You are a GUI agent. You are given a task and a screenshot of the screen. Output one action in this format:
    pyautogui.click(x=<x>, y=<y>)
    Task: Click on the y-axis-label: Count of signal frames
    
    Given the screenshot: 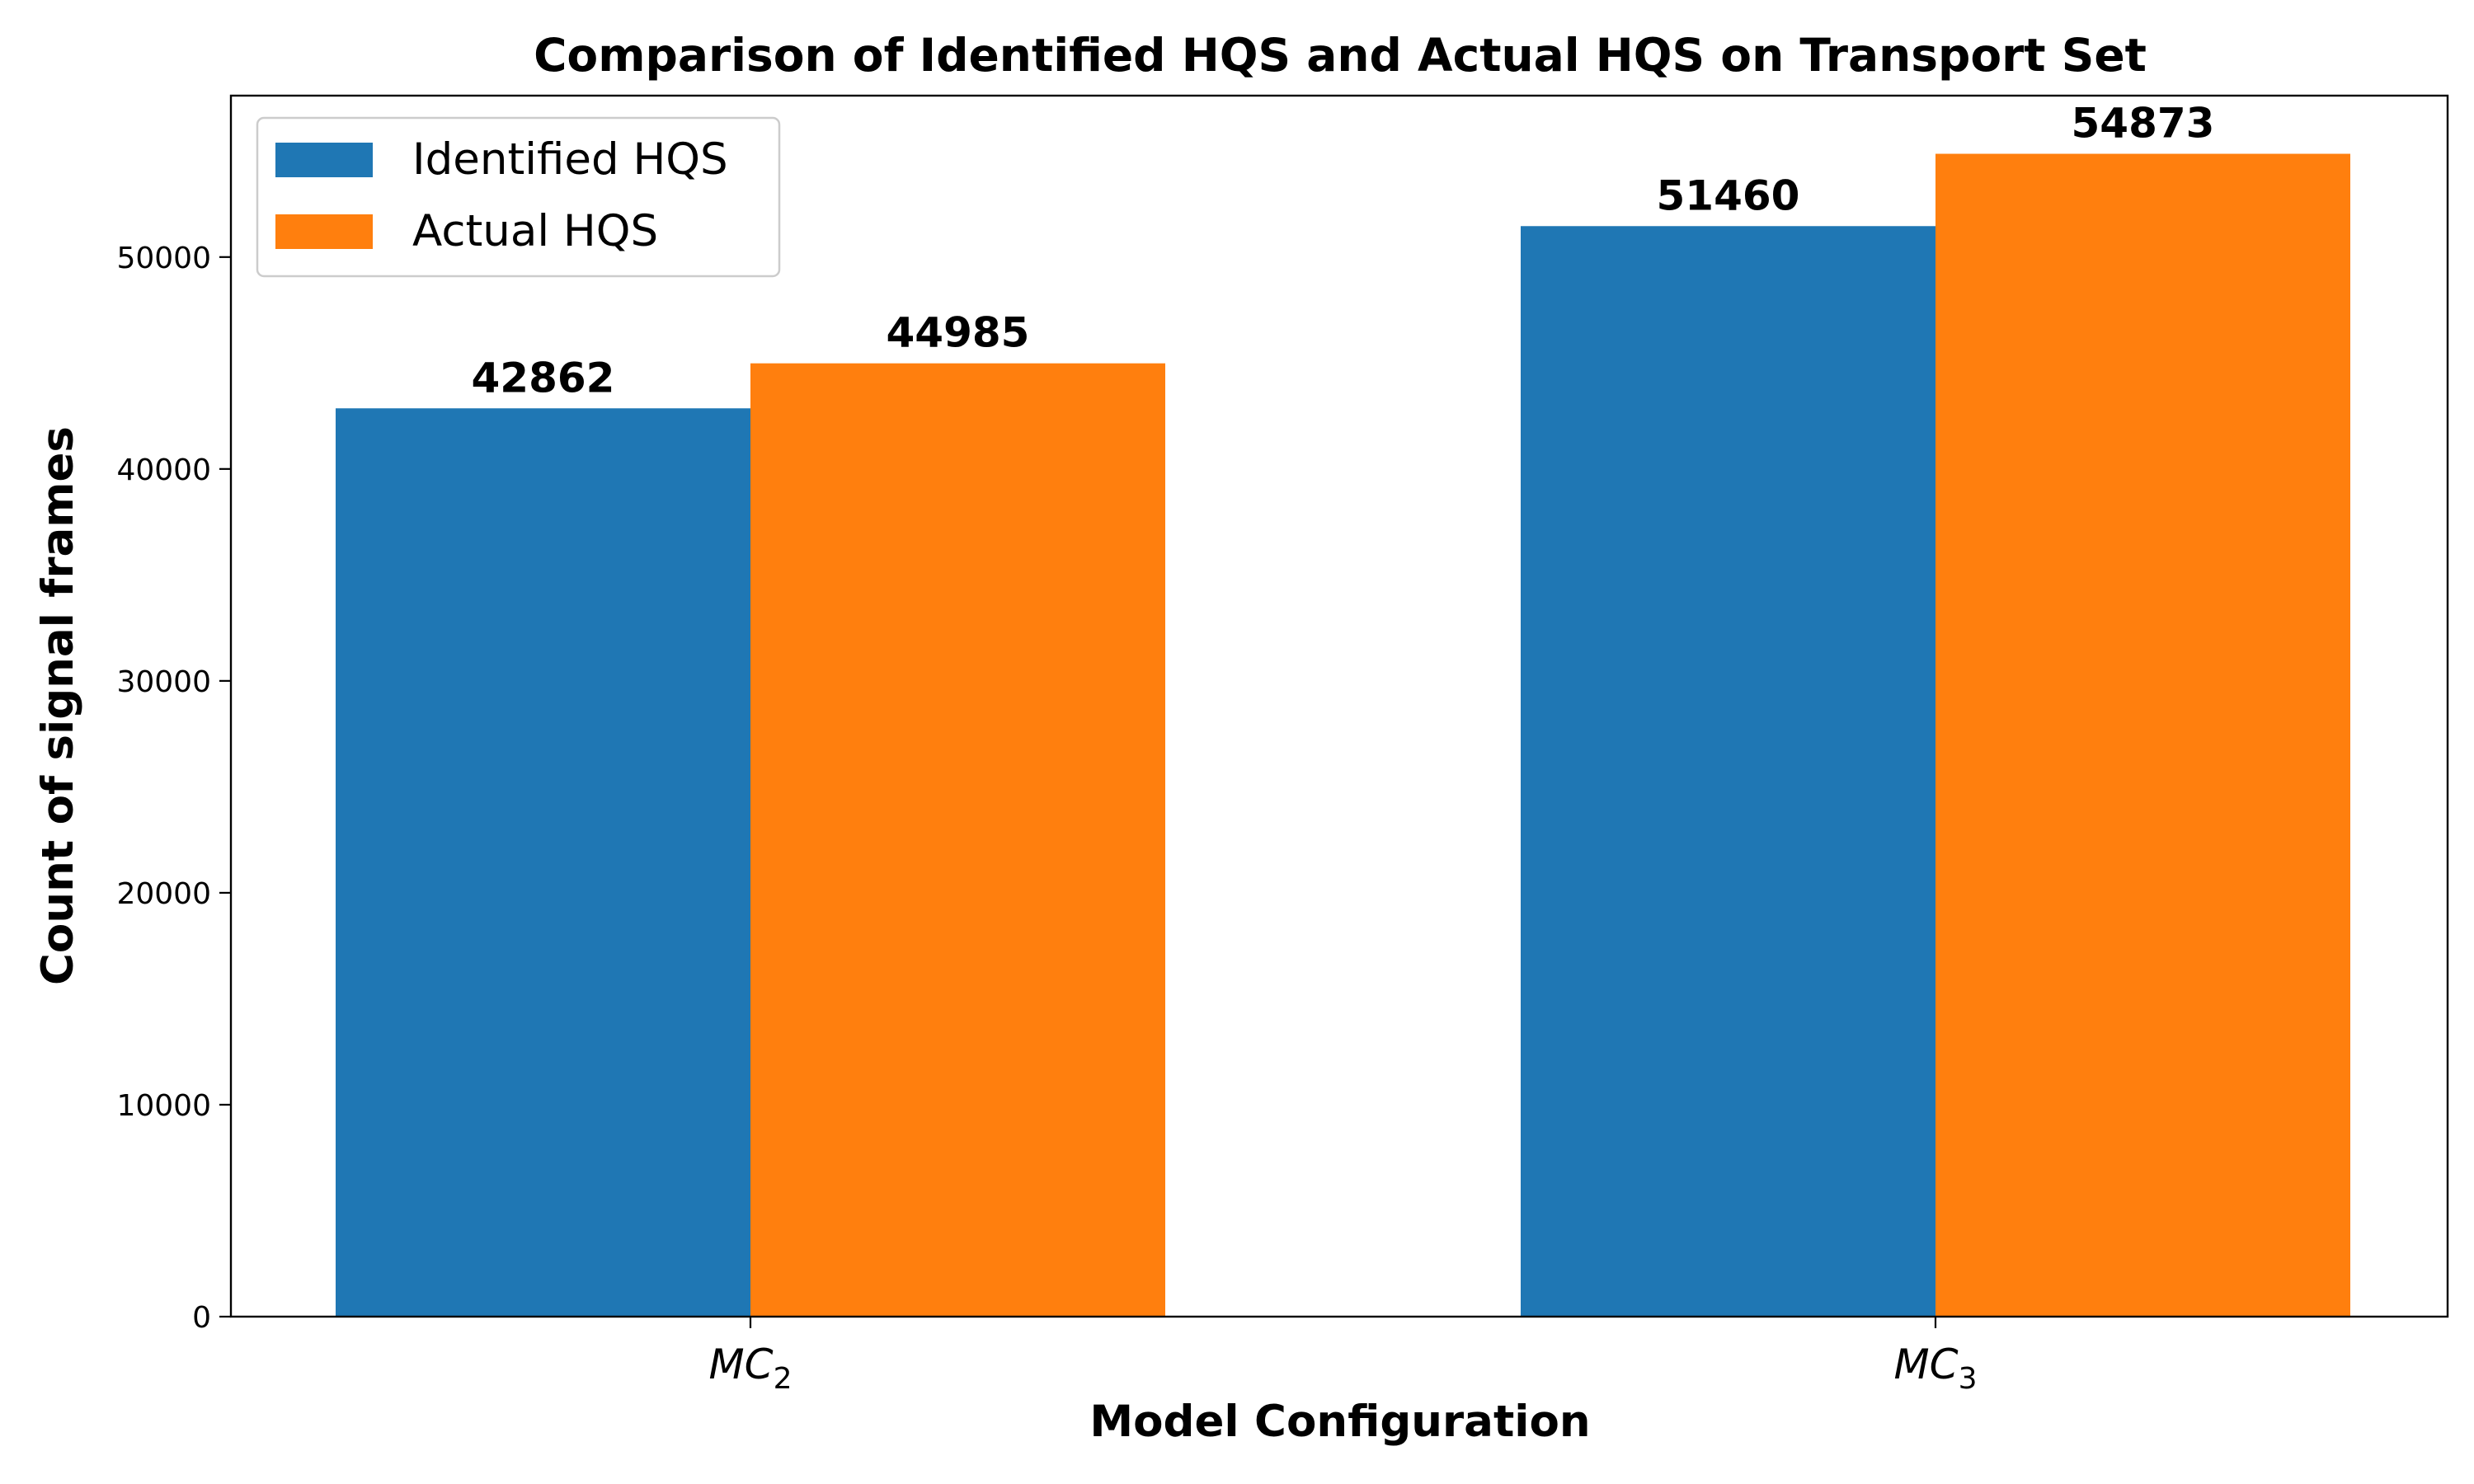 What is the action you would take?
    pyautogui.click(x=58, y=705)
    